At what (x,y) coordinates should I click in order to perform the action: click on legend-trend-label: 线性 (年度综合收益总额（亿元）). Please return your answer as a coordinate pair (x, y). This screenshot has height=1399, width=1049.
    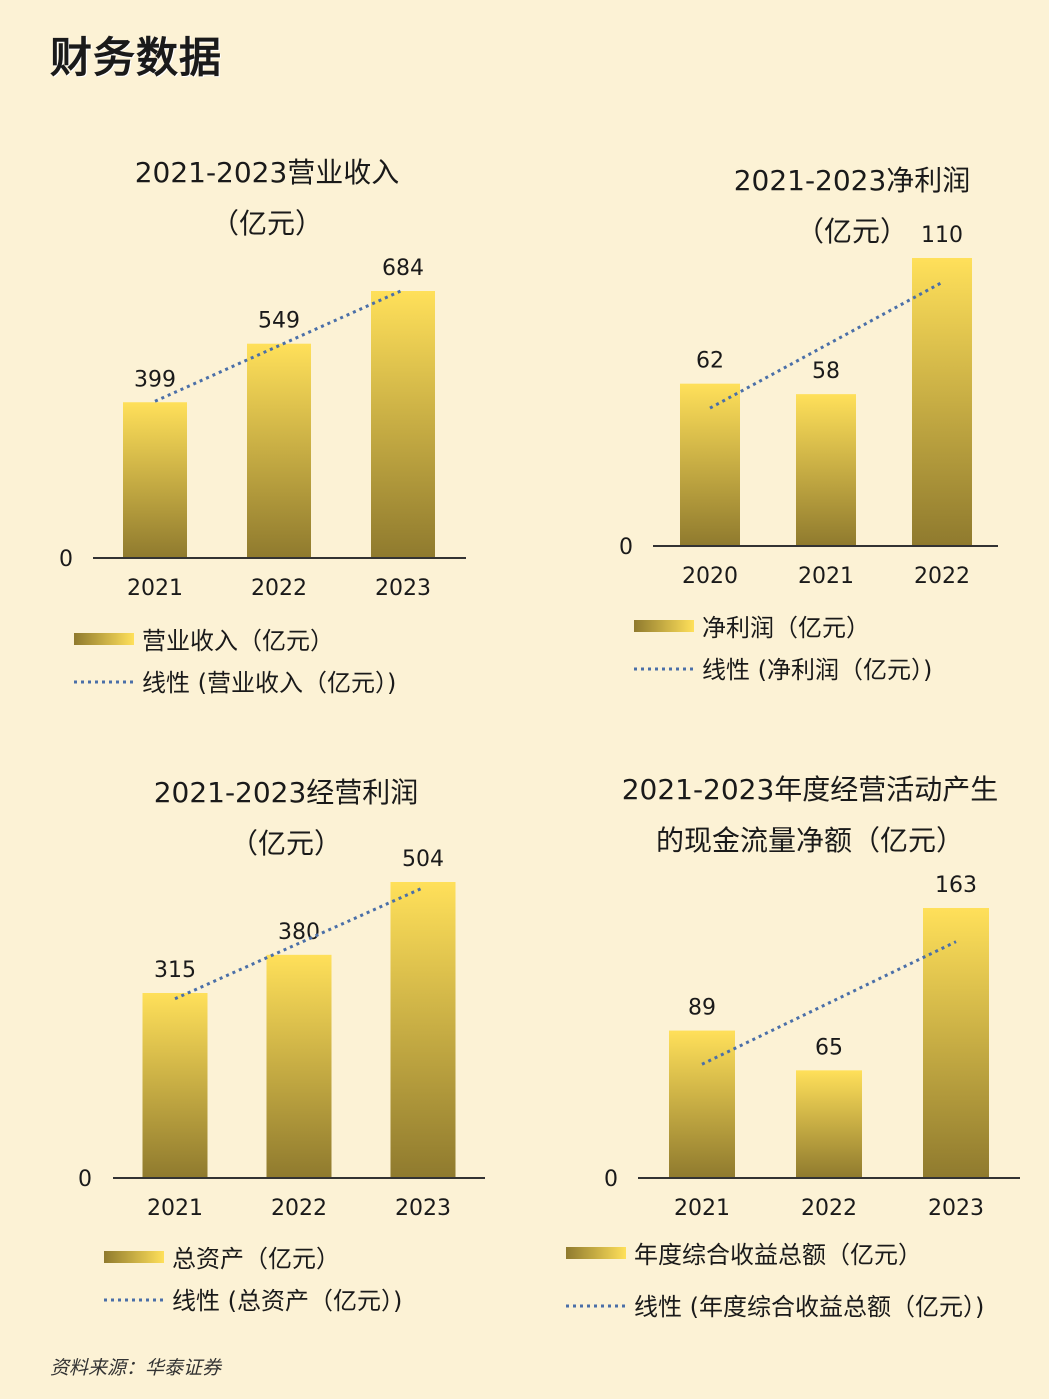
    Looking at the image, I should click on (809, 1307).